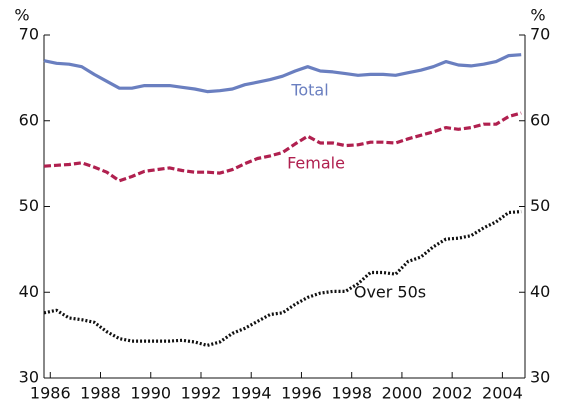 Image resolution: width=566 pixels, height=407 pixels. What do you see at coordinates (29, 377) in the screenshot?
I see `y-tick-label: 30` at bounding box center [29, 377].